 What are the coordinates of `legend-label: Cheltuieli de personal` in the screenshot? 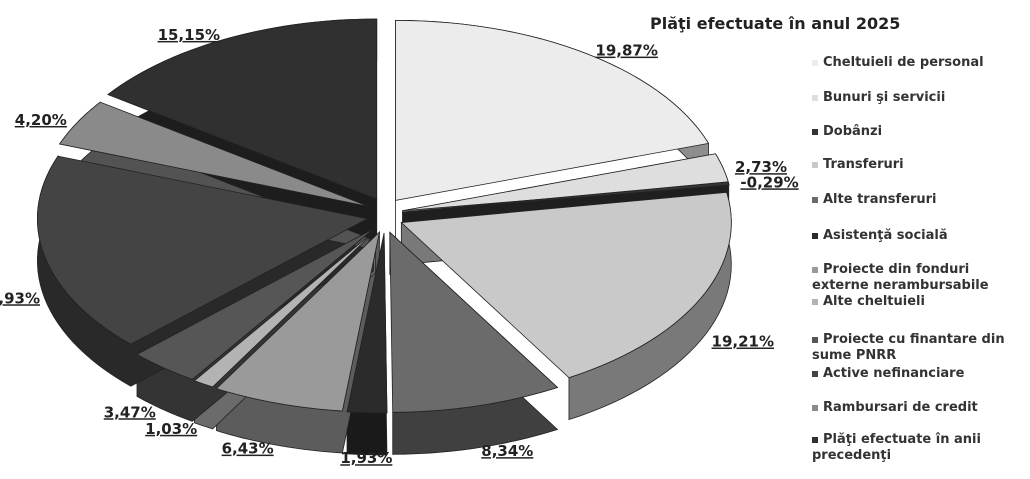 It's located at (903, 62).